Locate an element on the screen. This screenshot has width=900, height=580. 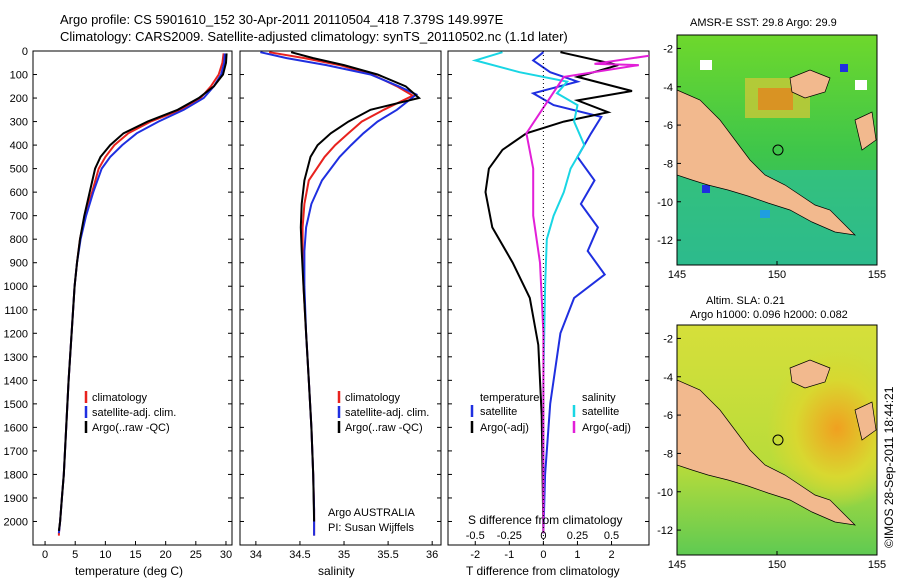
s-tick-label: -0.25 is located at coordinates (509, 536).